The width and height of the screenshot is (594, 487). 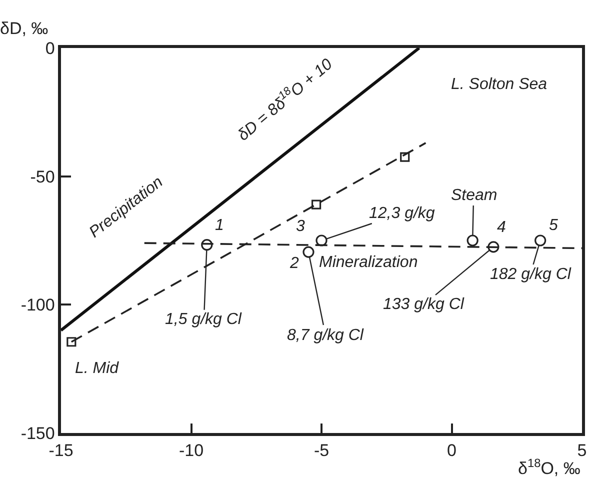 I want to click on annotation: 5, so click(x=553, y=225).